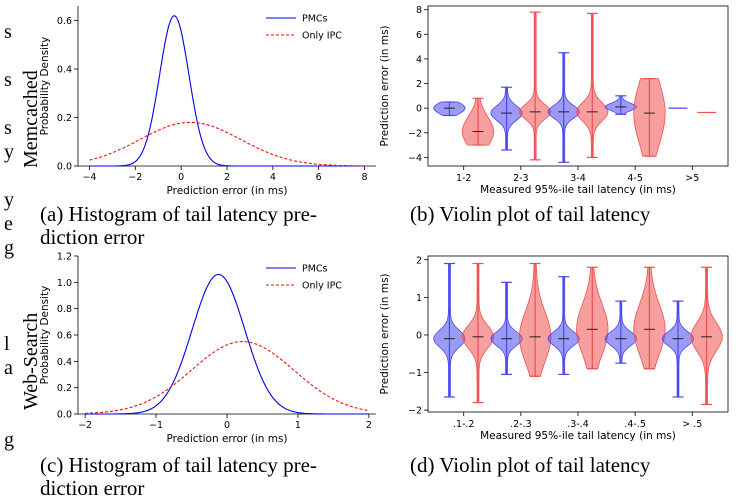  What do you see at coordinates (319, 177) in the screenshot?
I see `x-tick-label: 6` at bounding box center [319, 177].